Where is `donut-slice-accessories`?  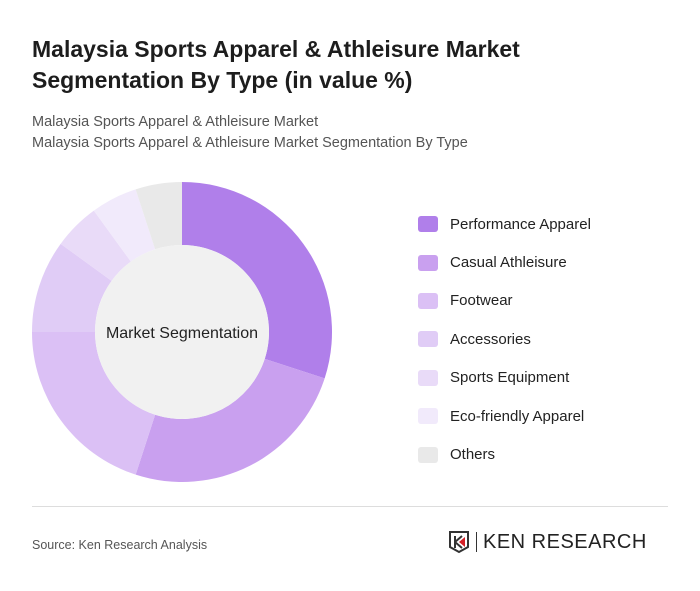
donut-slice-accessories is located at coordinates (72, 287).